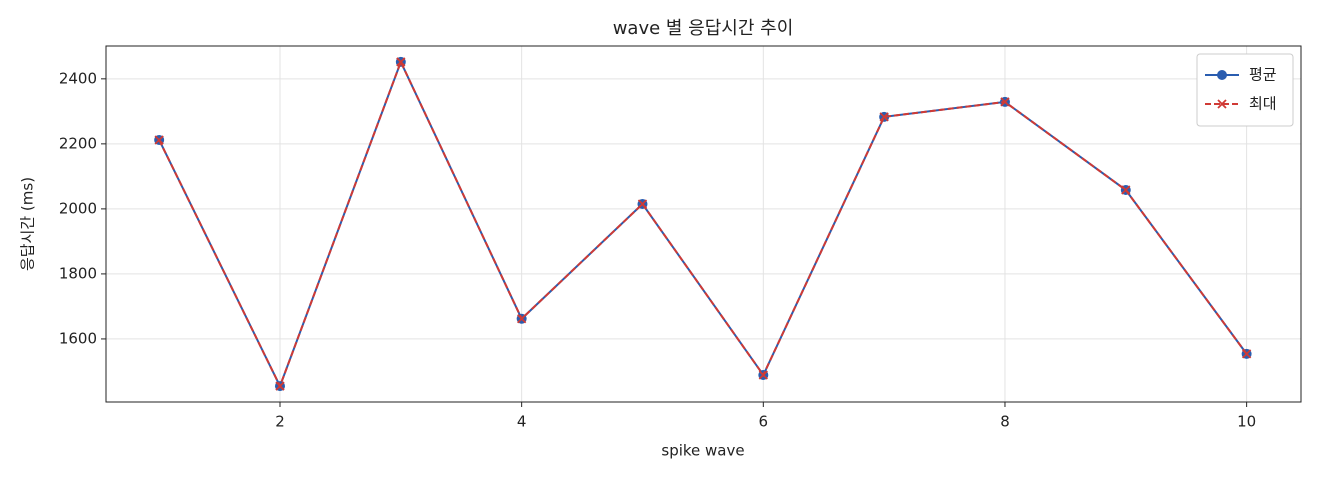  Describe the element at coordinates (522, 422) in the screenshot. I see `x-tick-label: 4` at that location.